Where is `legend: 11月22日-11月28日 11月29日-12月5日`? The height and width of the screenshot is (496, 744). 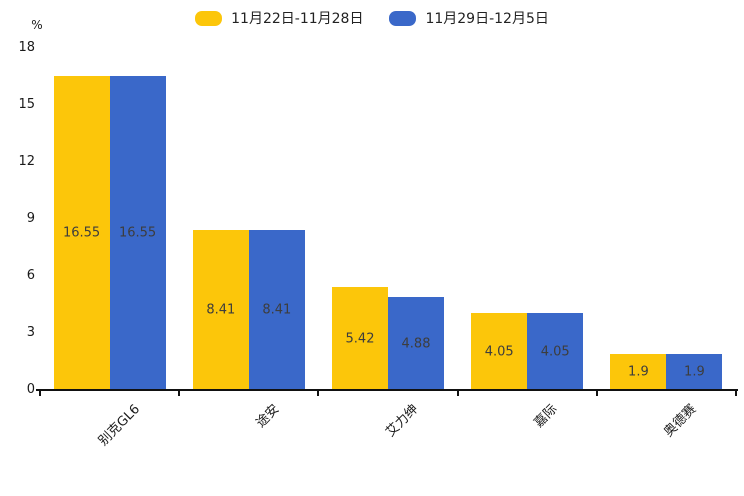 legend: 11月22日-11月28日 11月29日-12月5日 is located at coordinates (372, 18).